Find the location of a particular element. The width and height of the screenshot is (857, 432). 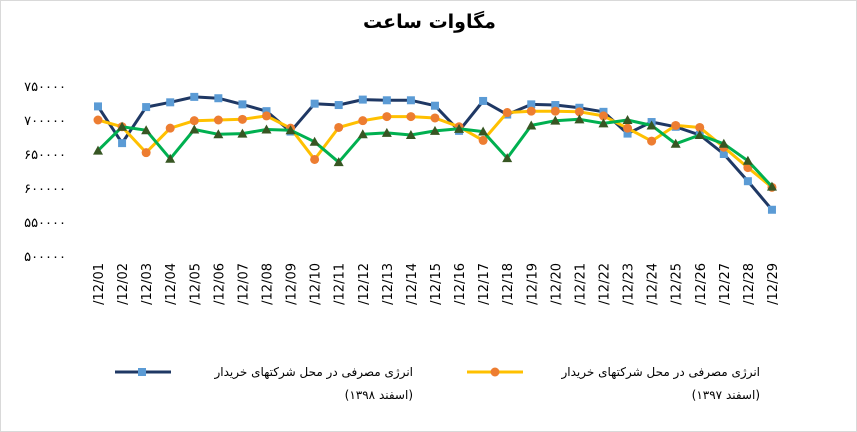

x-tick-label: /12/16 is located at coordinates (460, 284).